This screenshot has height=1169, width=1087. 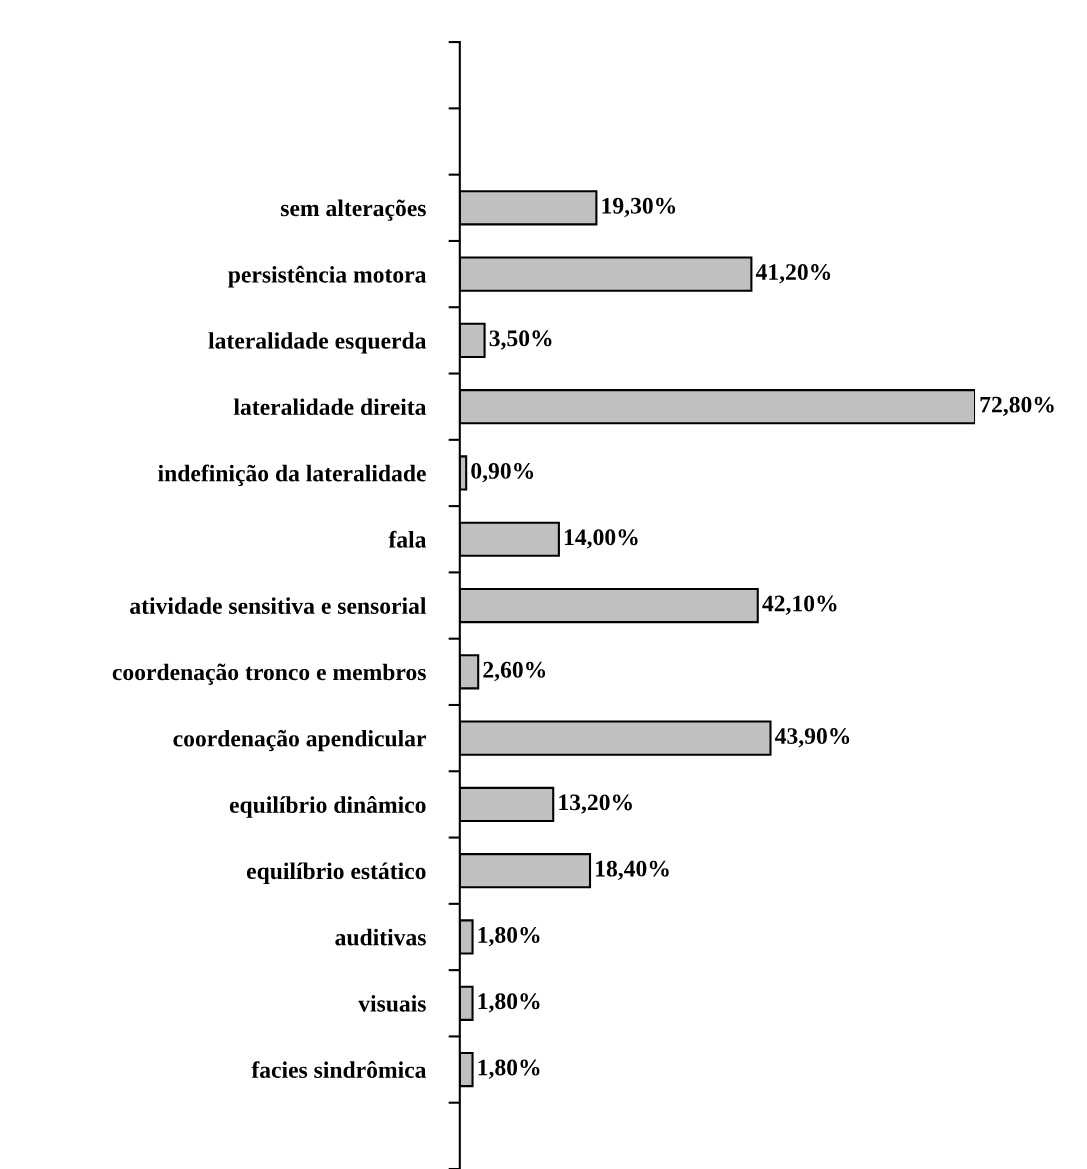 What do you see at coordinates (799, 605) in the screenshot?
I see `data-label: 42,10%` at bounding box center [799, 605].